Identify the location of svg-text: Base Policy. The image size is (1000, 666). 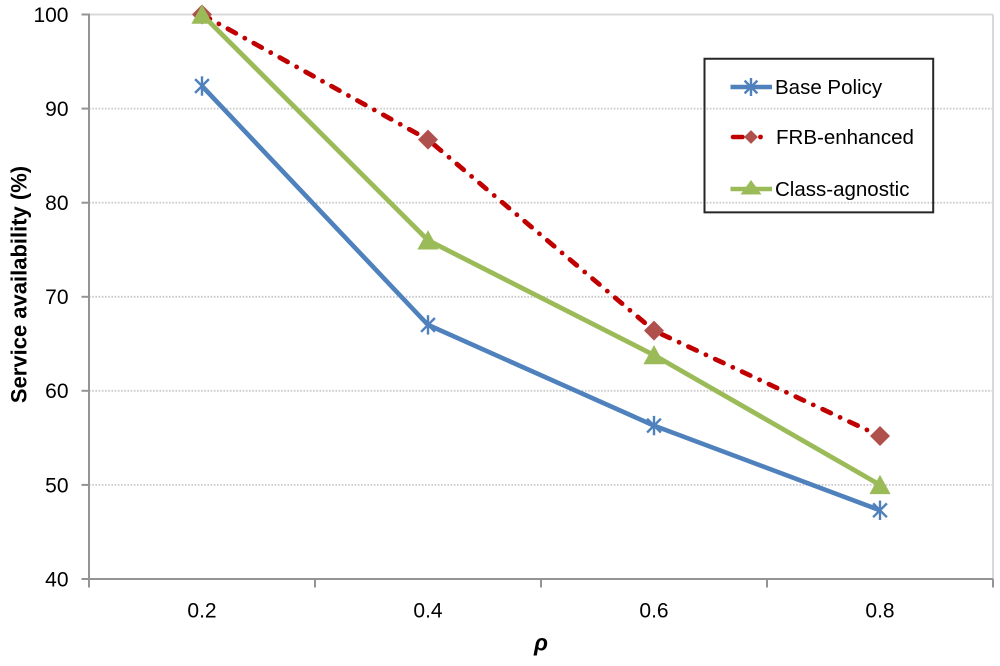
(829, 87).